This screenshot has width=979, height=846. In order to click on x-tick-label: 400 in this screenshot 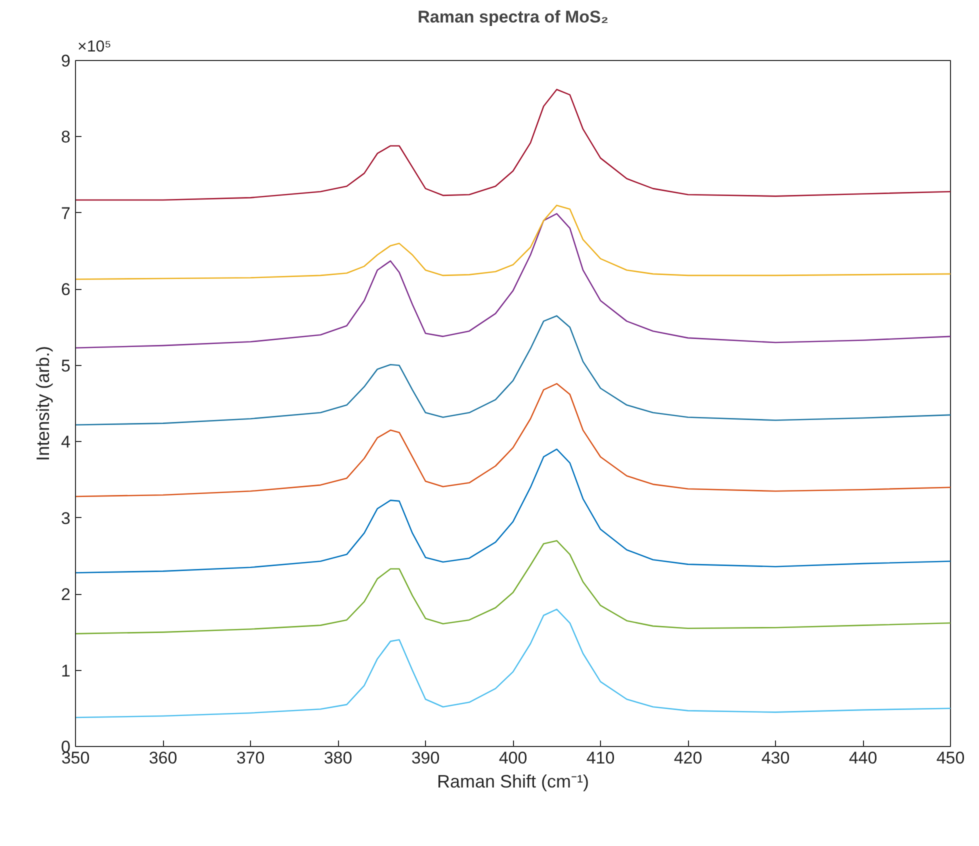, I will do `click(513, 758)`.